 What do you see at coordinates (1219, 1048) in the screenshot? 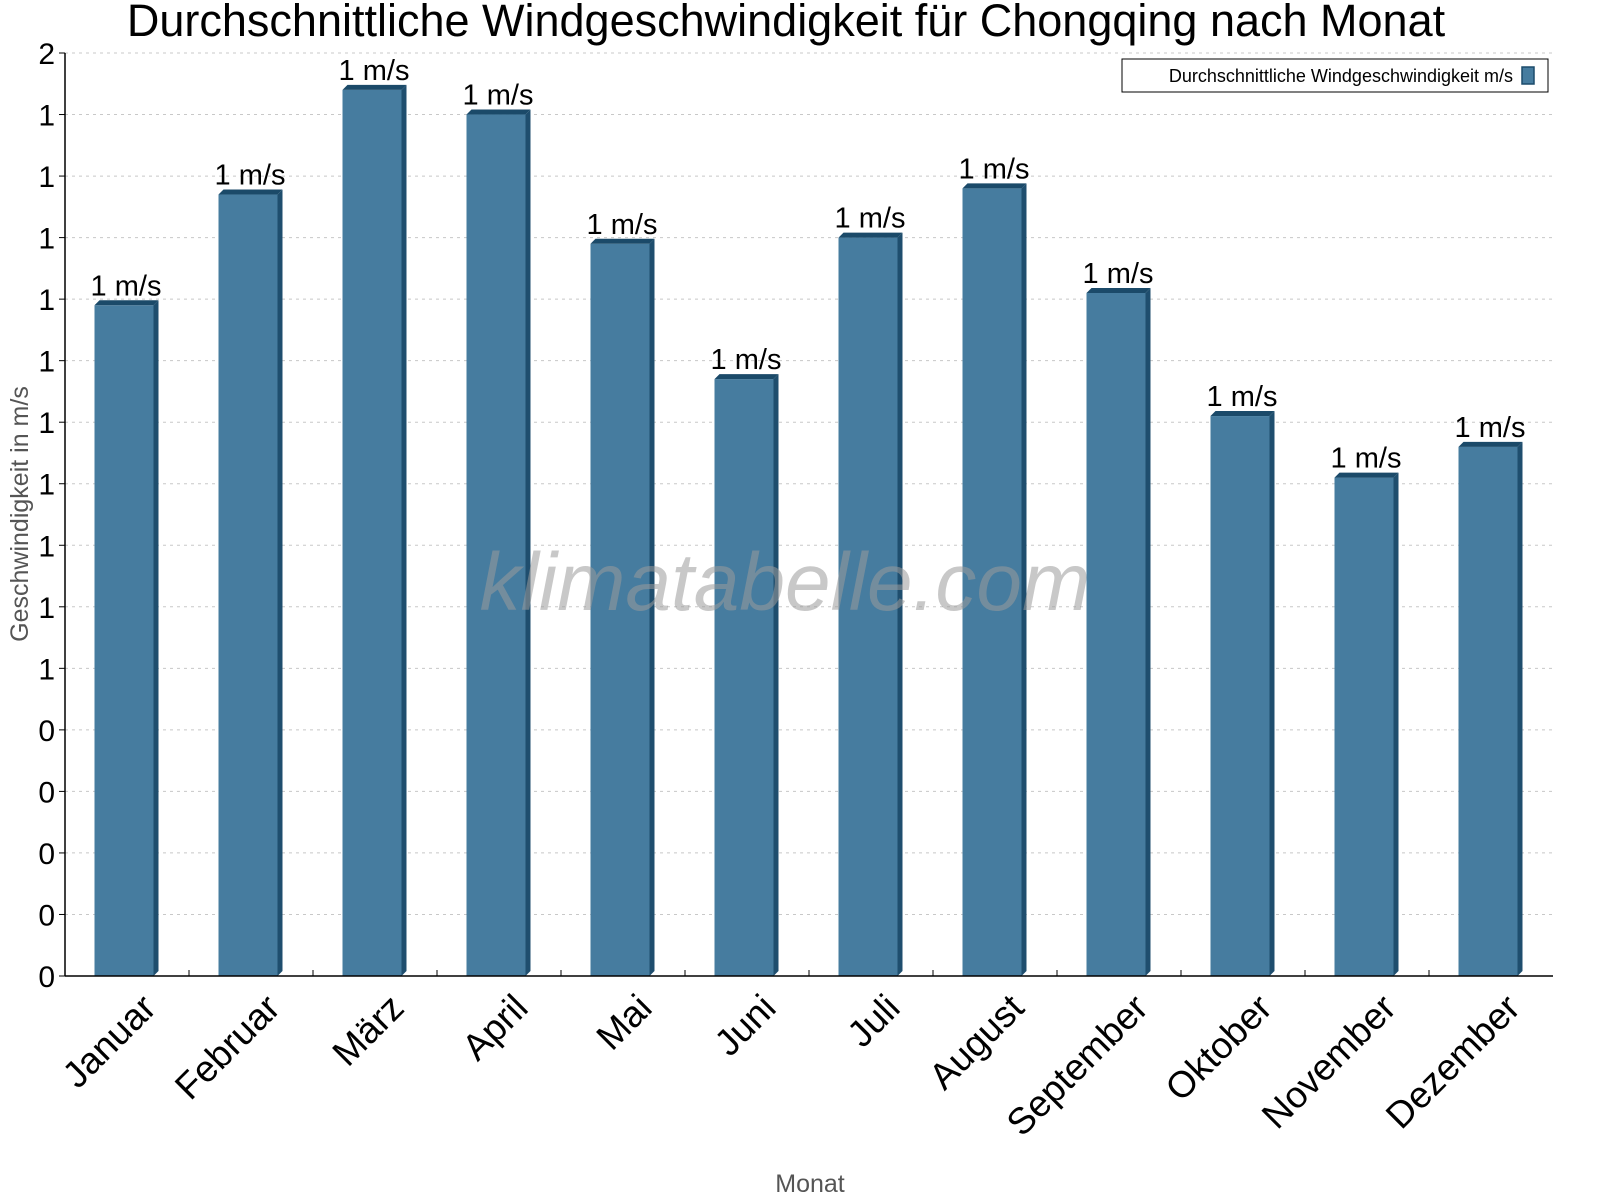
I see `x-tick-label: Oktober` at bounding box center [1219, 1048].